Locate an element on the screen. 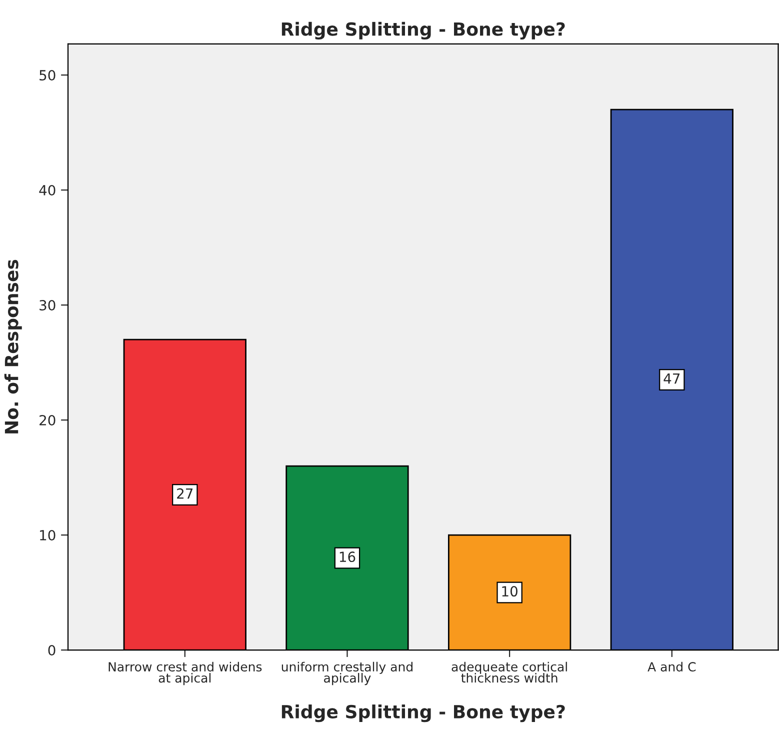 The width and height of the screenshot is (779, 733). y-tick-label: 50 is located at coordinates (48, 75).